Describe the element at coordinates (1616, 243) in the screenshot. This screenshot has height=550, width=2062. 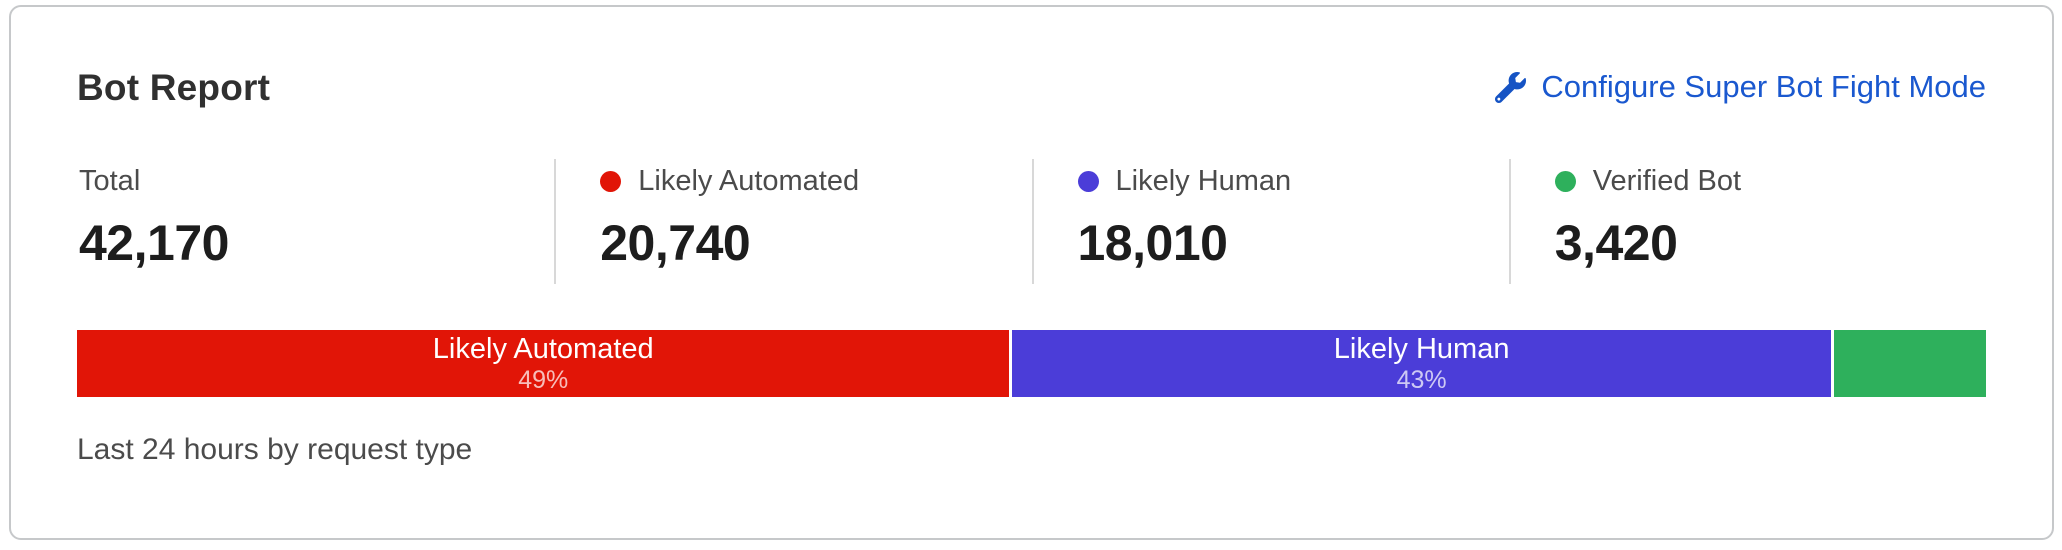
I see `stat-value: 3,420` at that location.